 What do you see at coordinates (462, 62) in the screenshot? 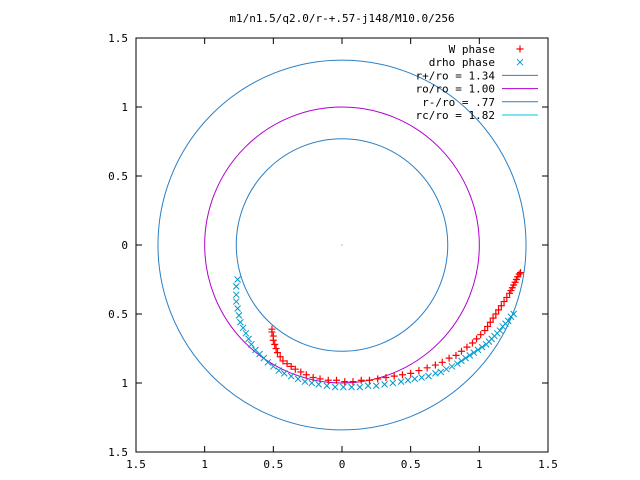
I see `legend-label: drho phase` at bounding box center [462, 62].